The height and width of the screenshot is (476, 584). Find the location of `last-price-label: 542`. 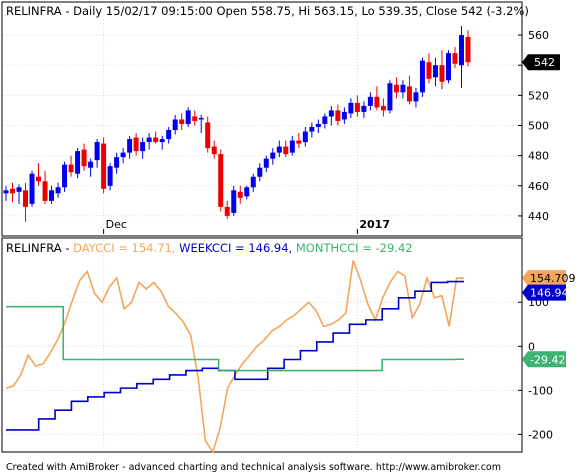

last-price-label: 542 is located at coordinates (544, 62).